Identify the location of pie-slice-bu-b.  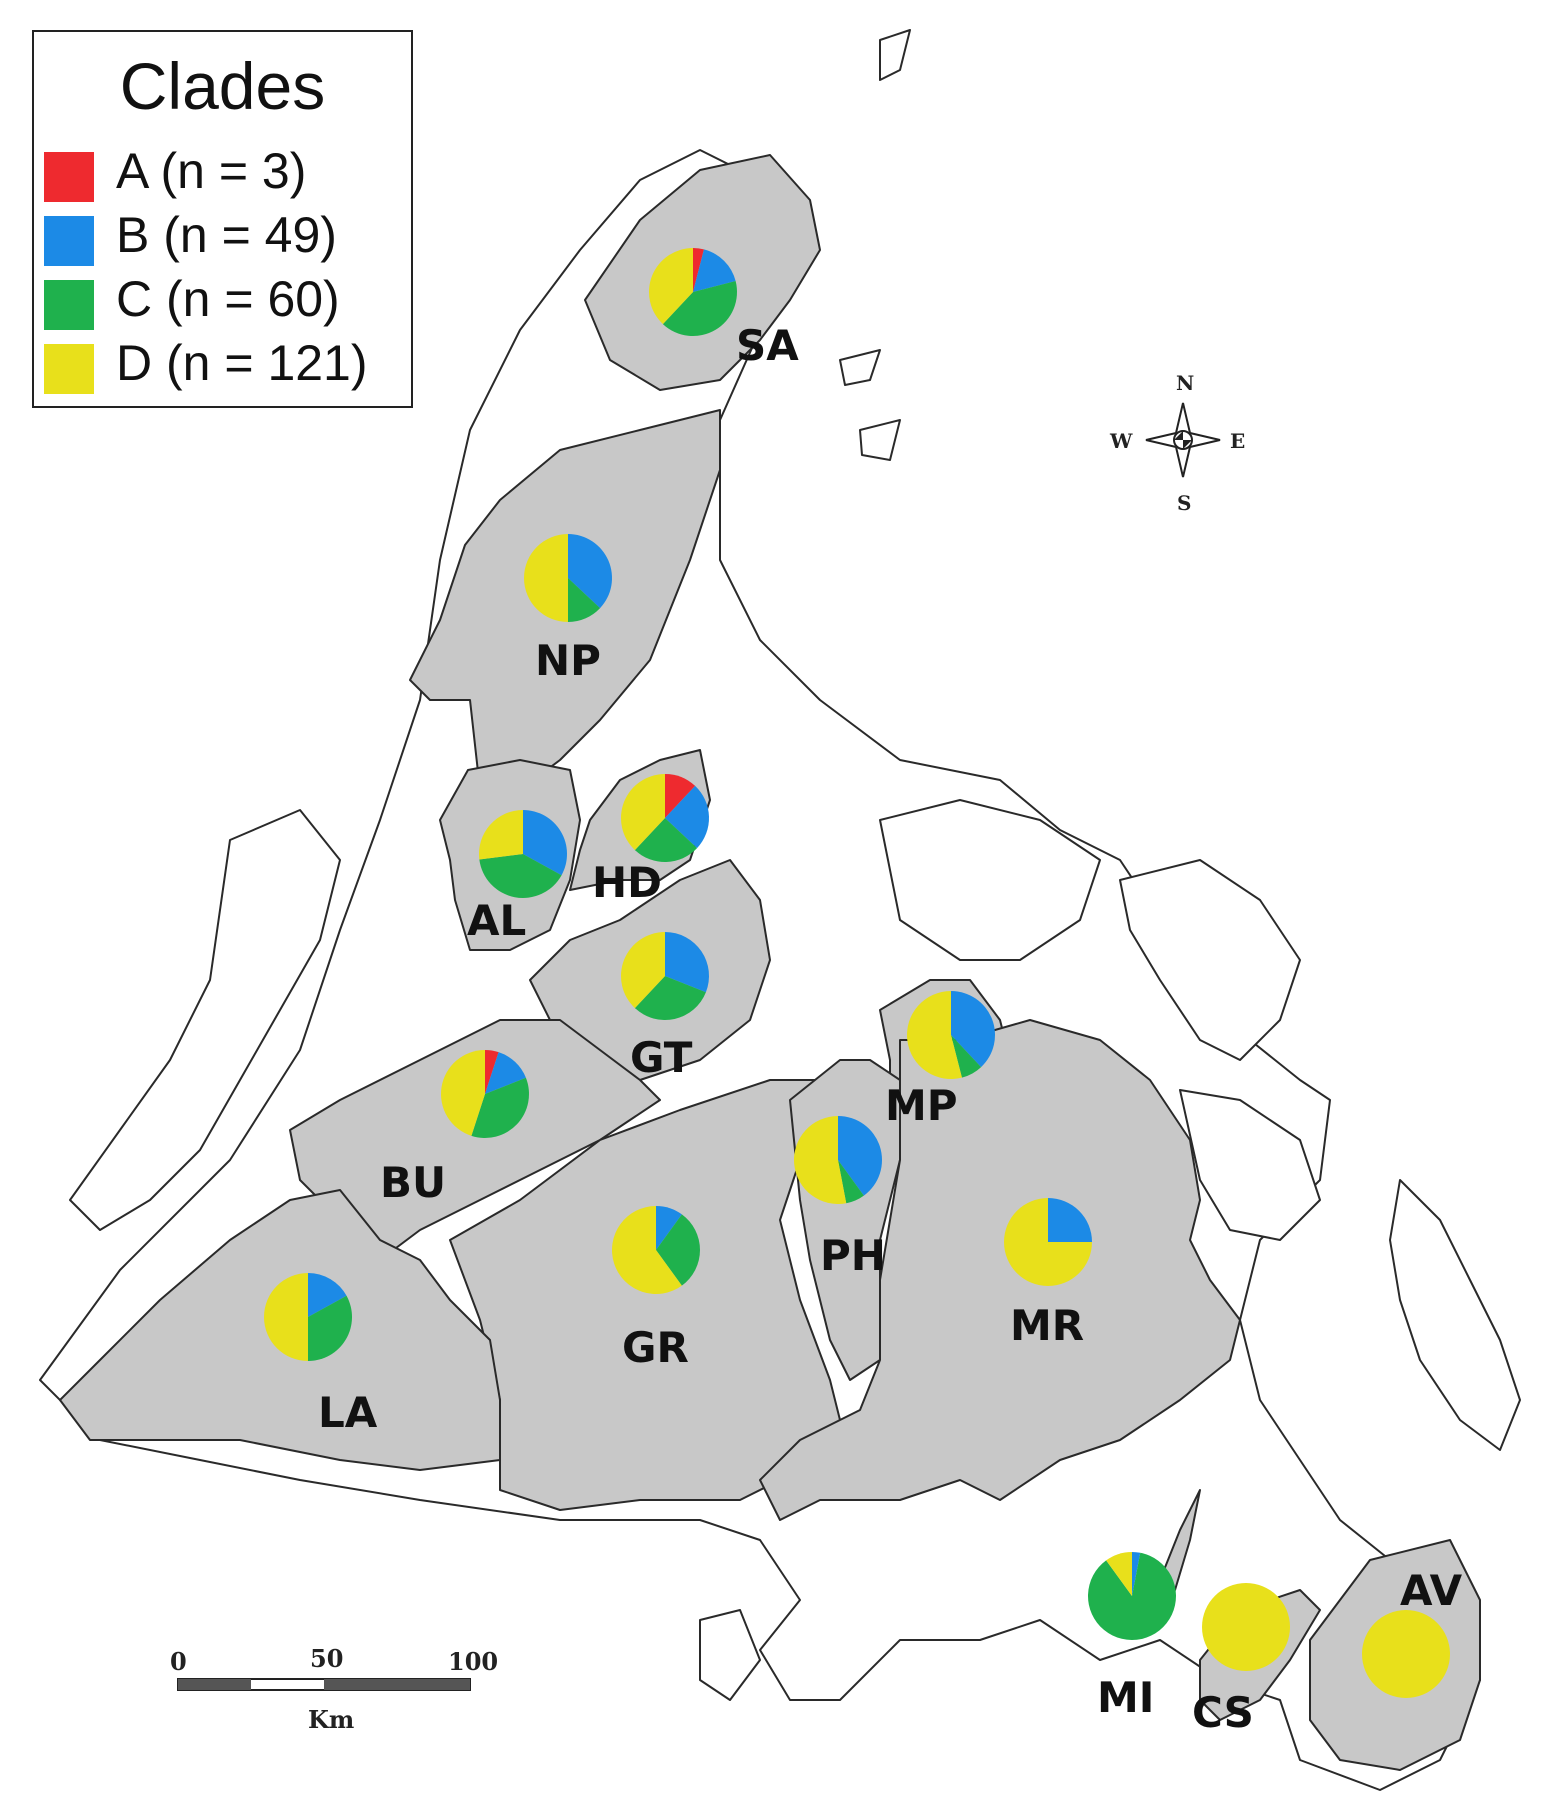
(505, 1073).